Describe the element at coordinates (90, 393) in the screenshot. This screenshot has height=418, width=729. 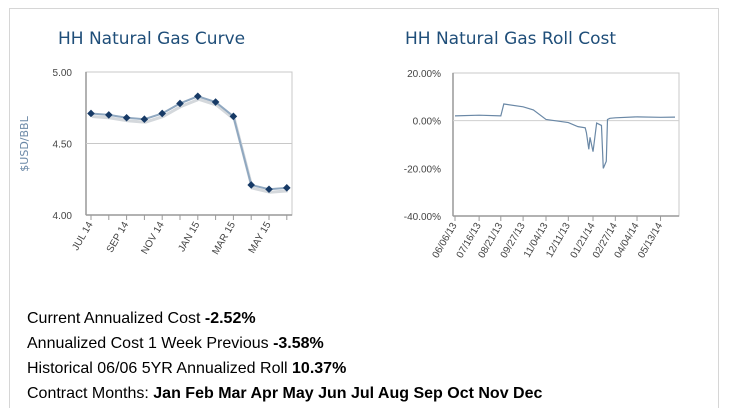
I see `contract-months-label: Contract Months:` at that location.